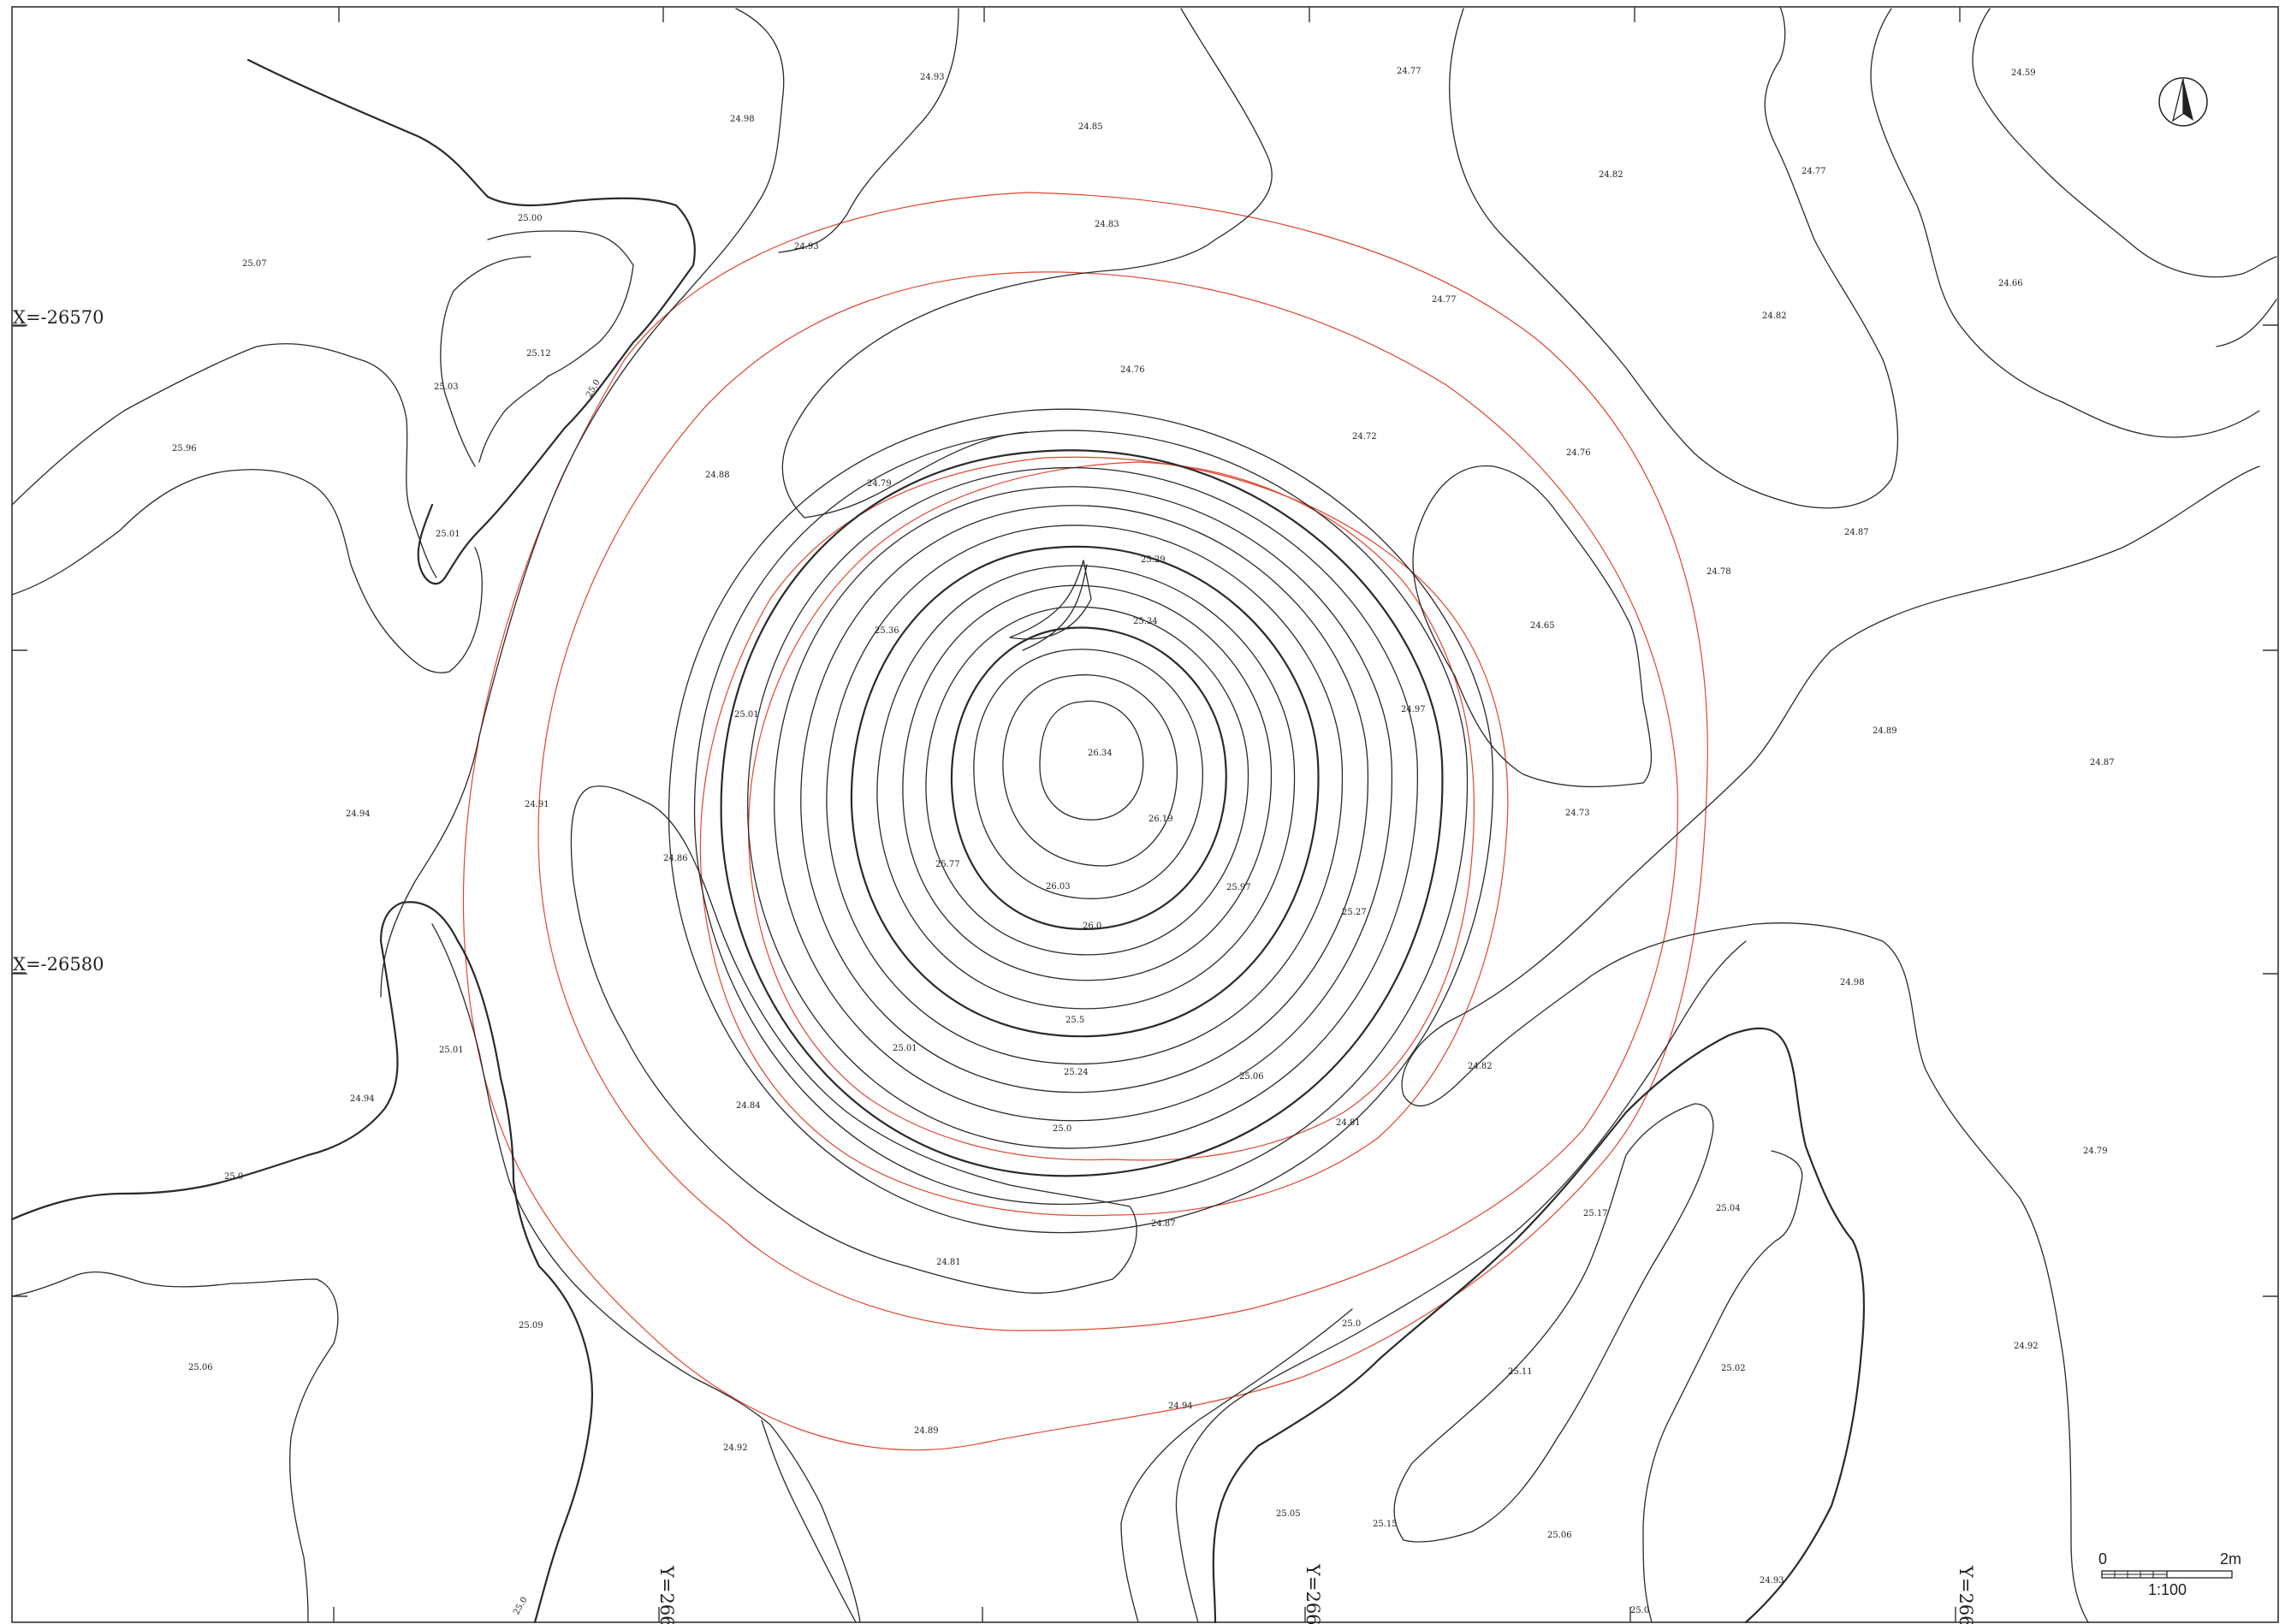 The image size is (2291, 1624). Describe the element at coordinates (2231, 1559) in the screenshot. I see `scale-end: 2m` at that location.